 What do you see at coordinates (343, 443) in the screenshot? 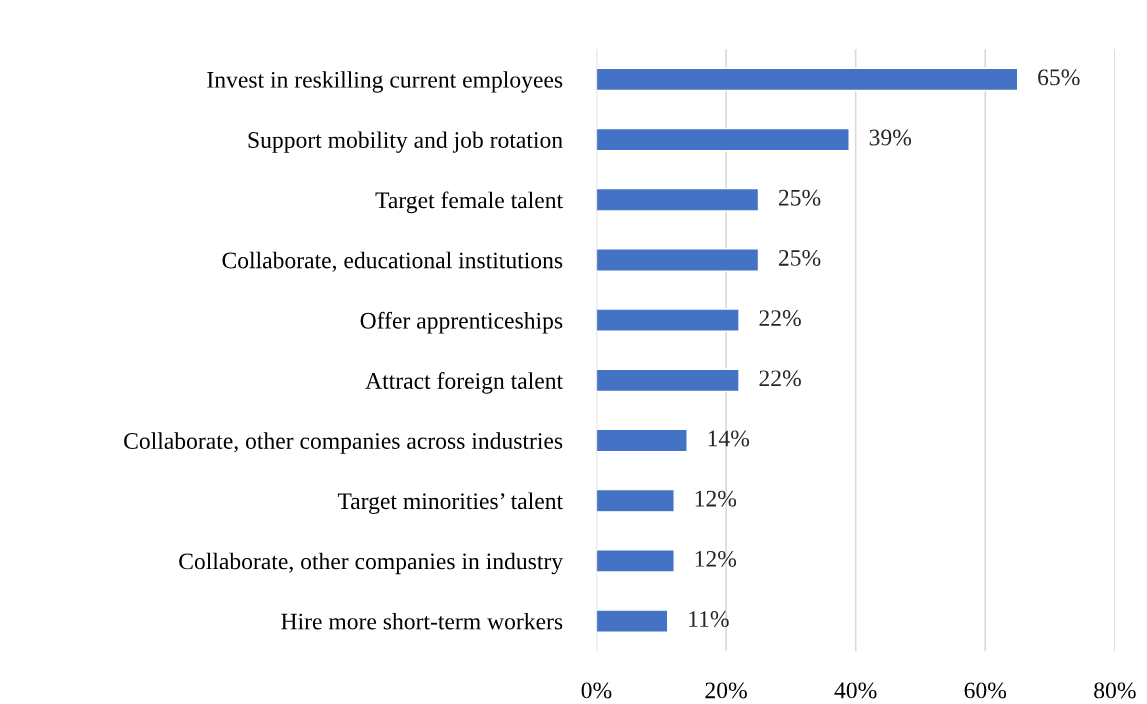
I see `y-tick-label: Collaborate, other companies across industries` at bounding box center [343, 443].